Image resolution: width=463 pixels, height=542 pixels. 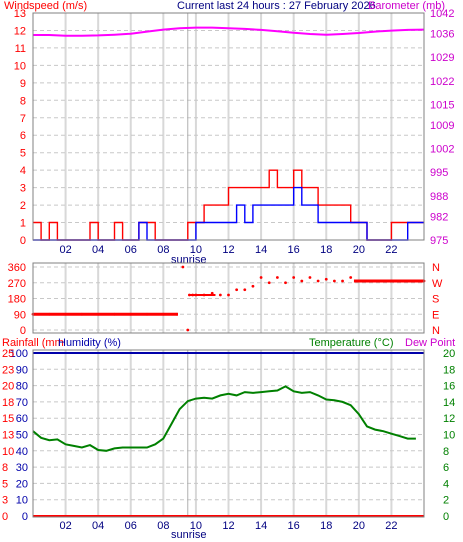 What do you see at coordinates (19, 354) in the screenshot?
I see `humidity-tick-label: 100` at bounding box center [19, 354].